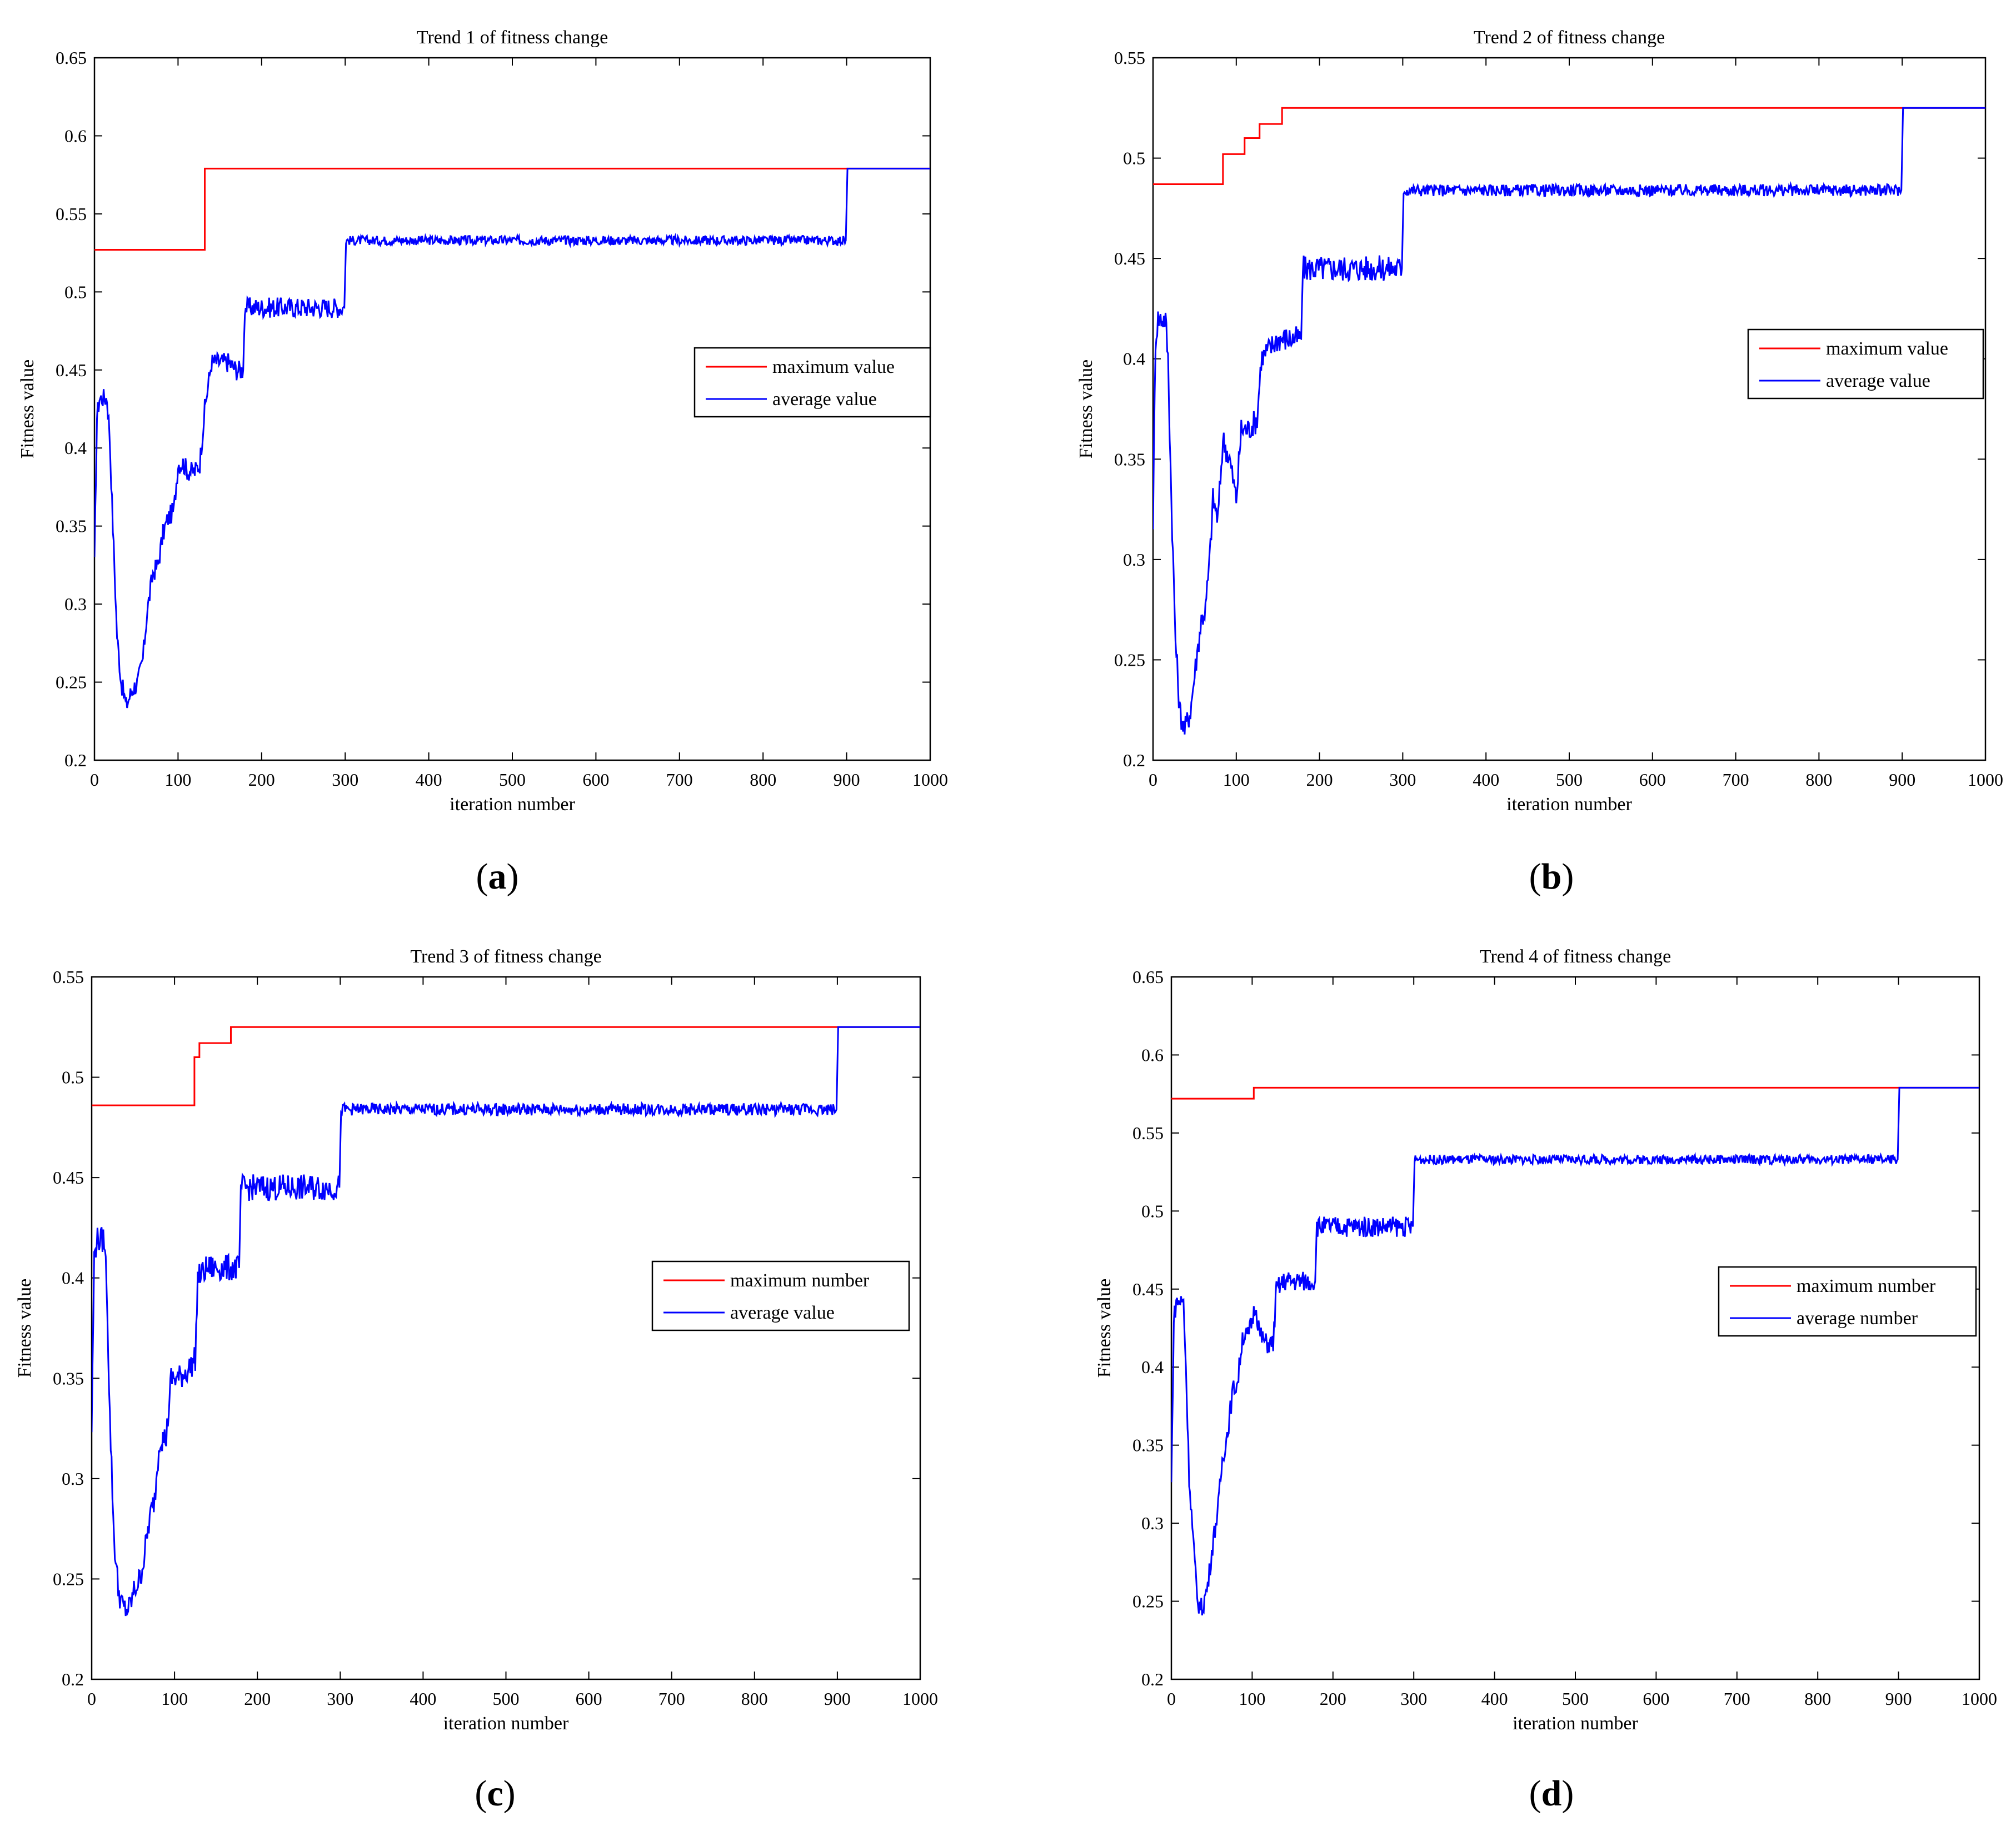 The image size is (2016, 1831). I want to click on y-tick-label: 0.65, so click(71, 58).